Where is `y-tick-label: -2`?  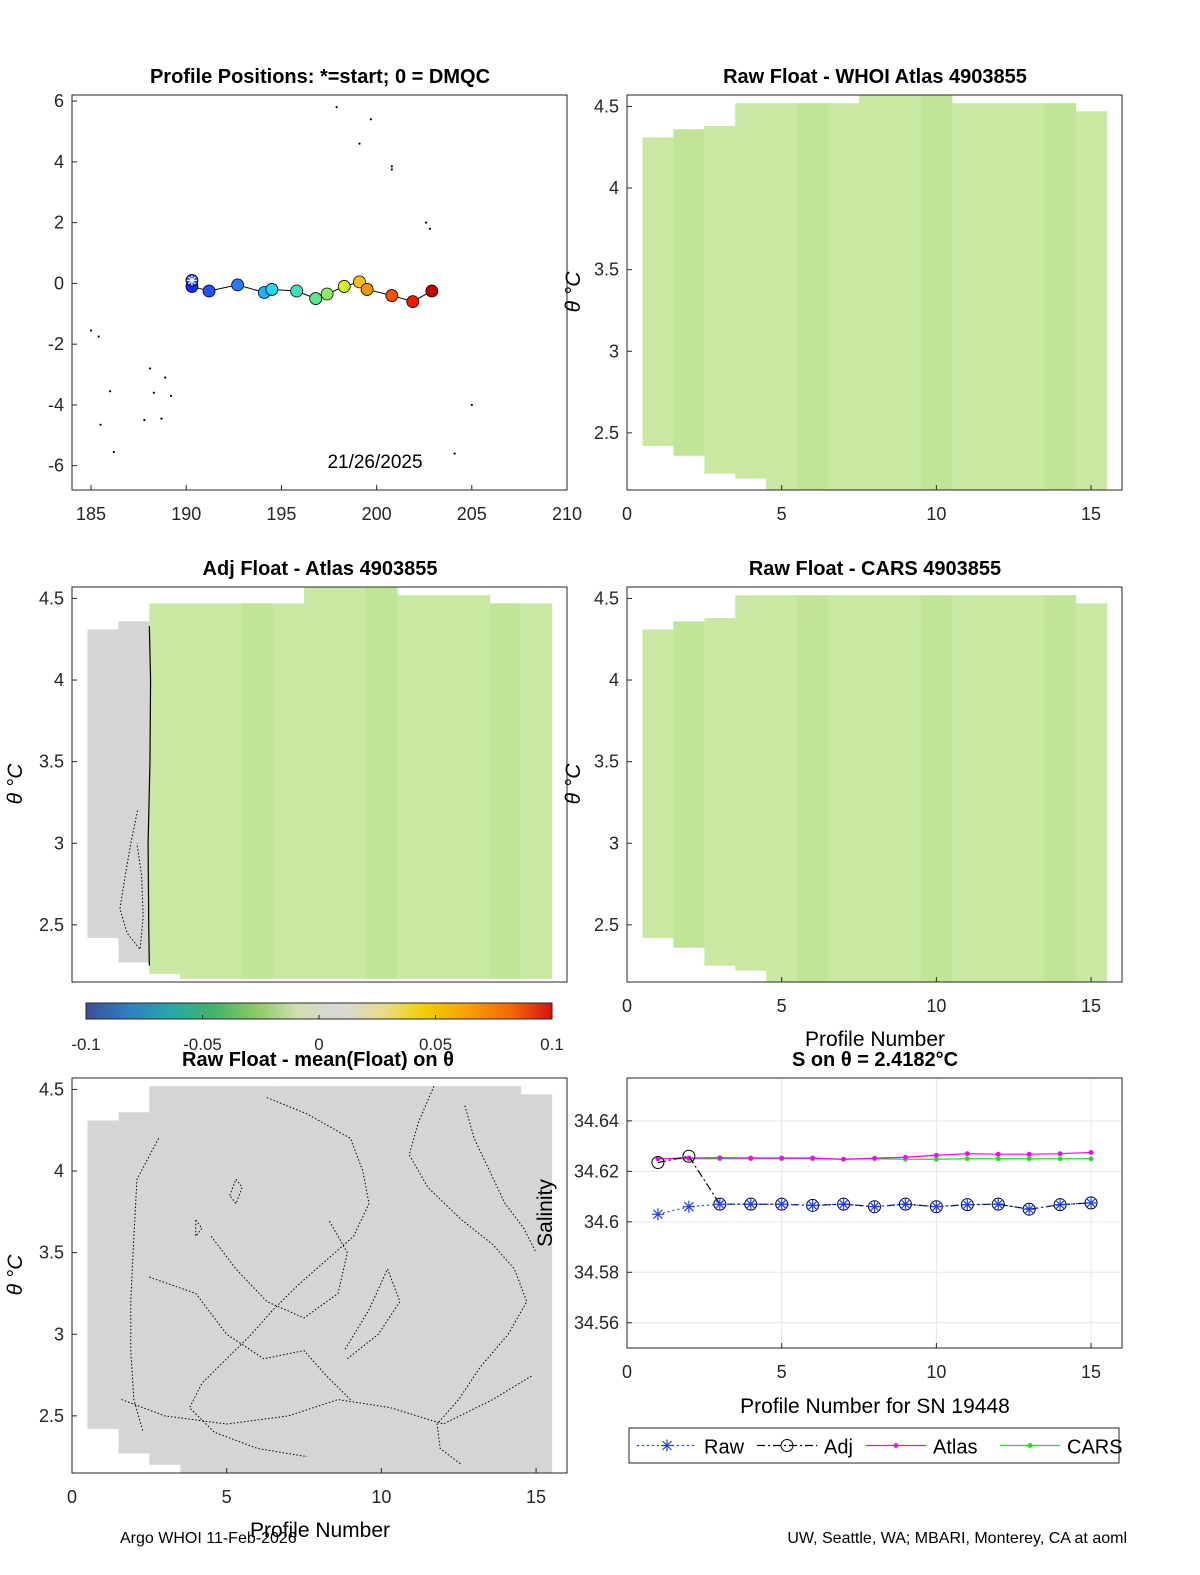 y-tick-label: -2 is located at coordinates (56, 344).